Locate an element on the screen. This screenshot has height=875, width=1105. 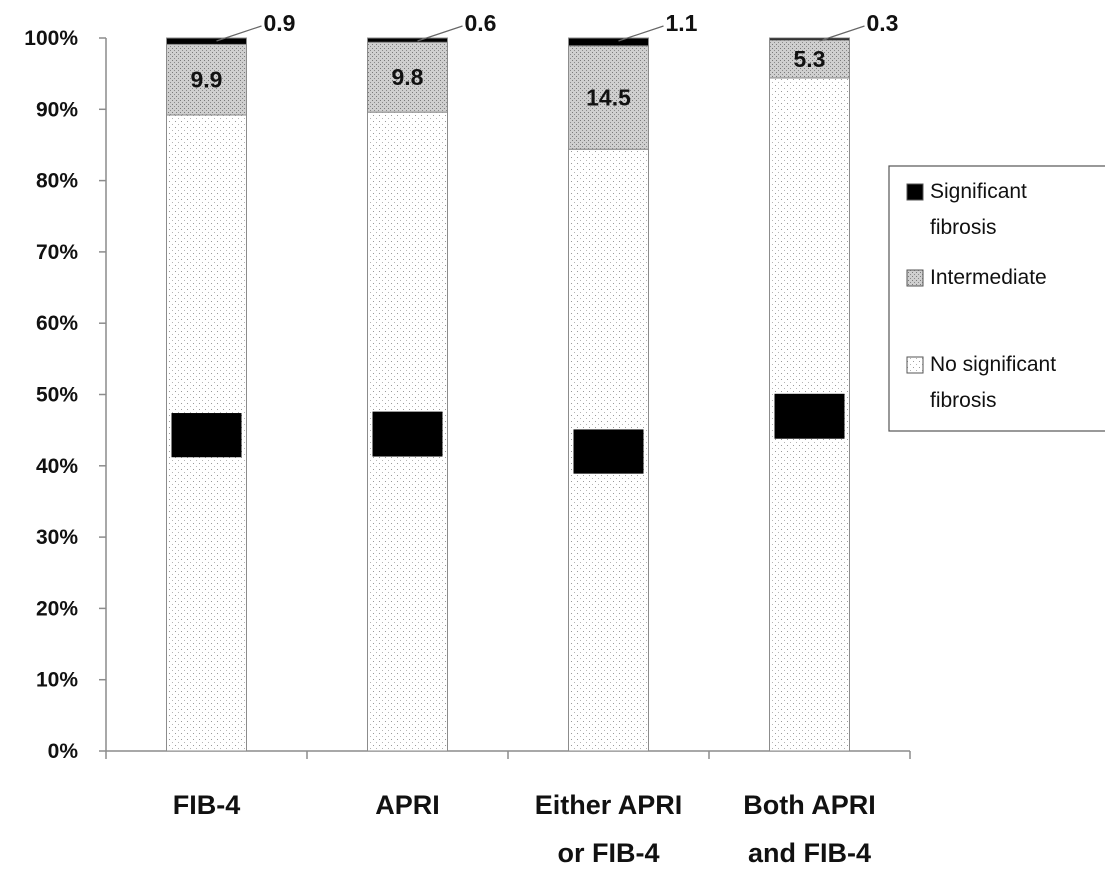
legend-label: No significant is located at coordinates (993, 364).